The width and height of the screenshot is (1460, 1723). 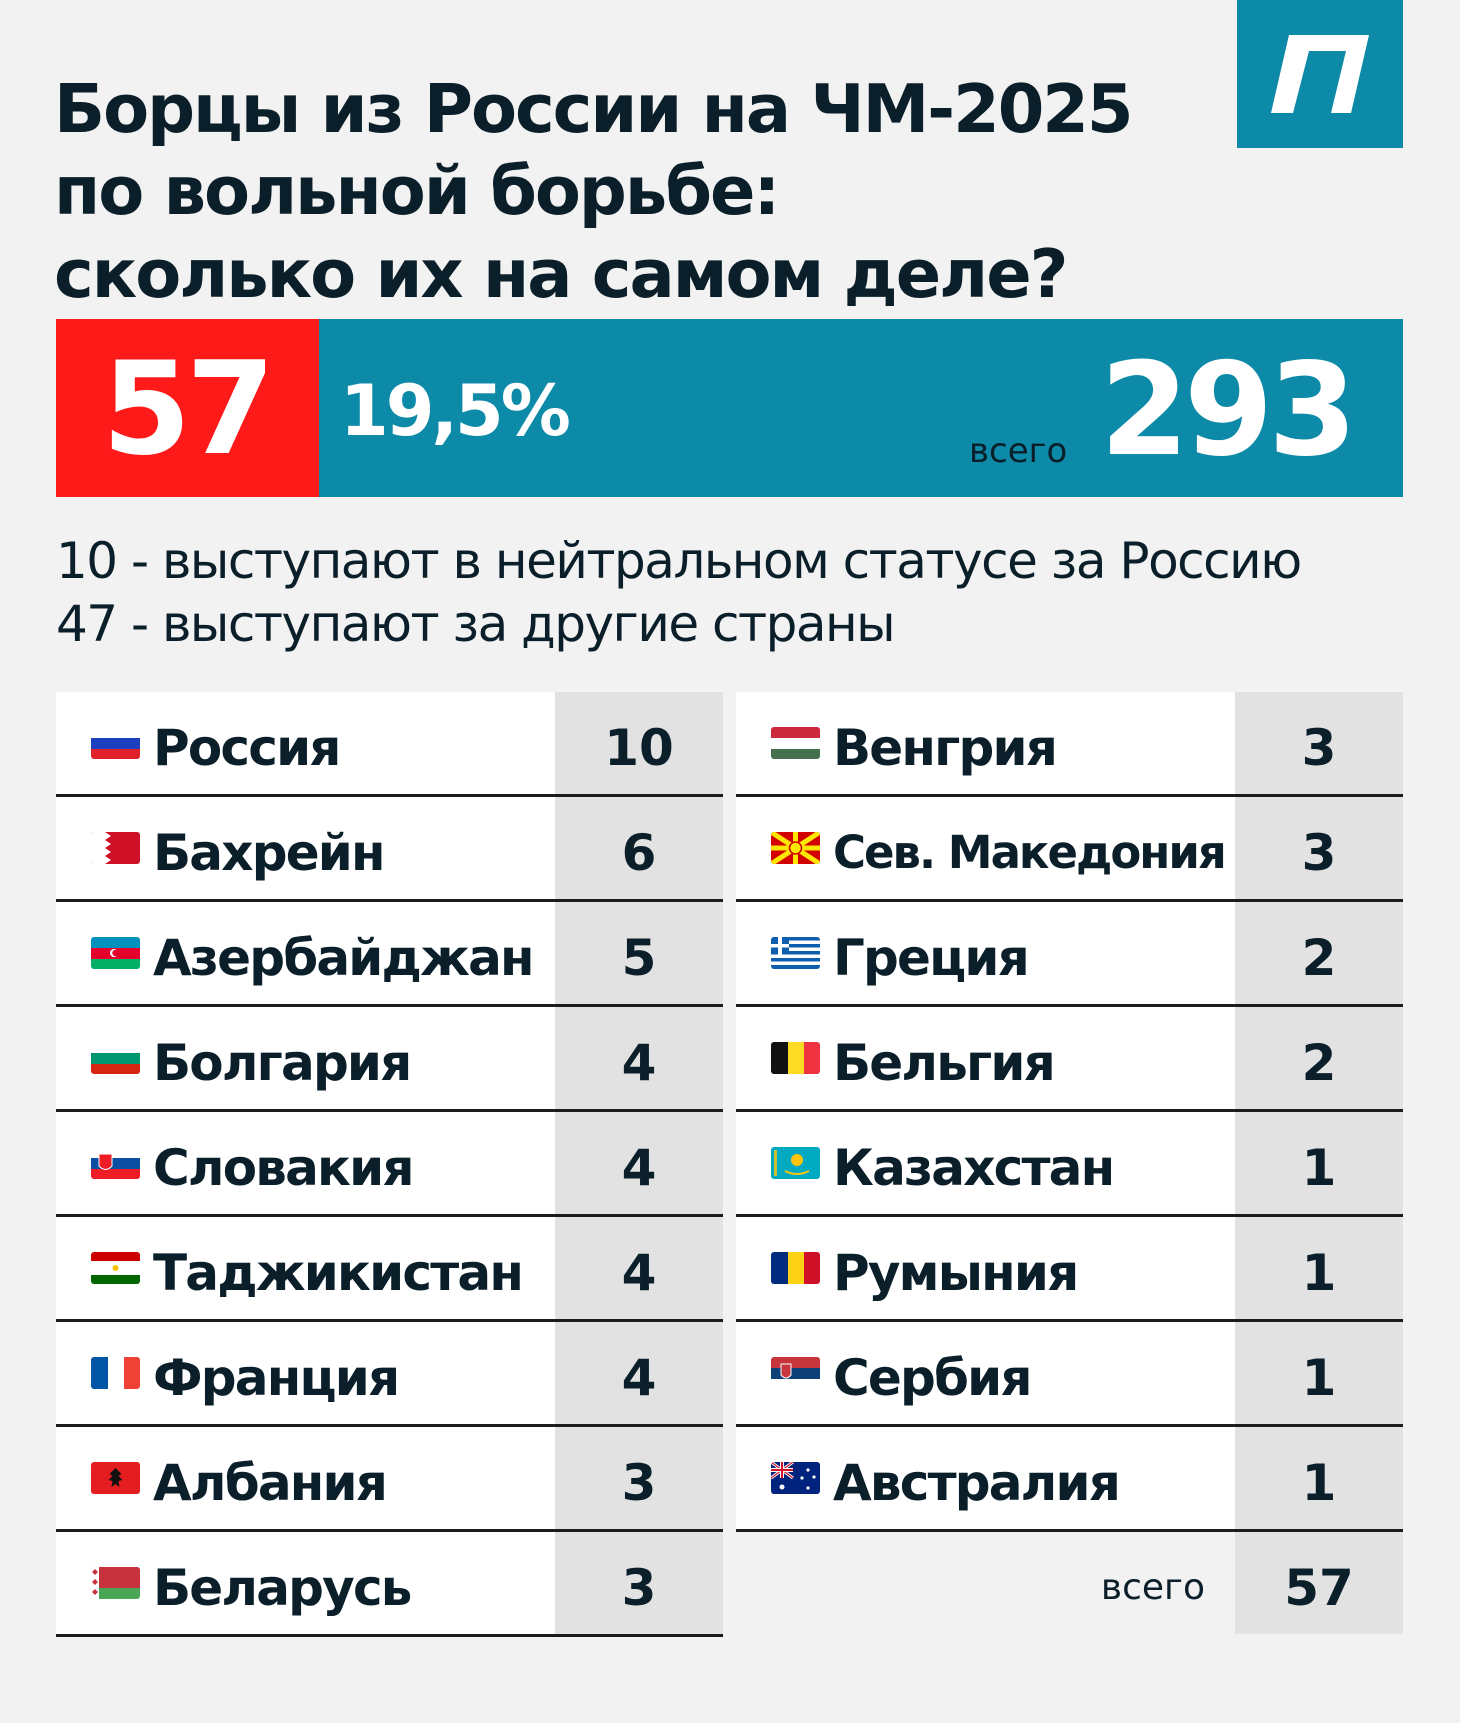 What do you see at coordinates (1069, 1059) in the screenshot?
I see `table-row: Бельгия 2` at bounding box center [1069, 1059].